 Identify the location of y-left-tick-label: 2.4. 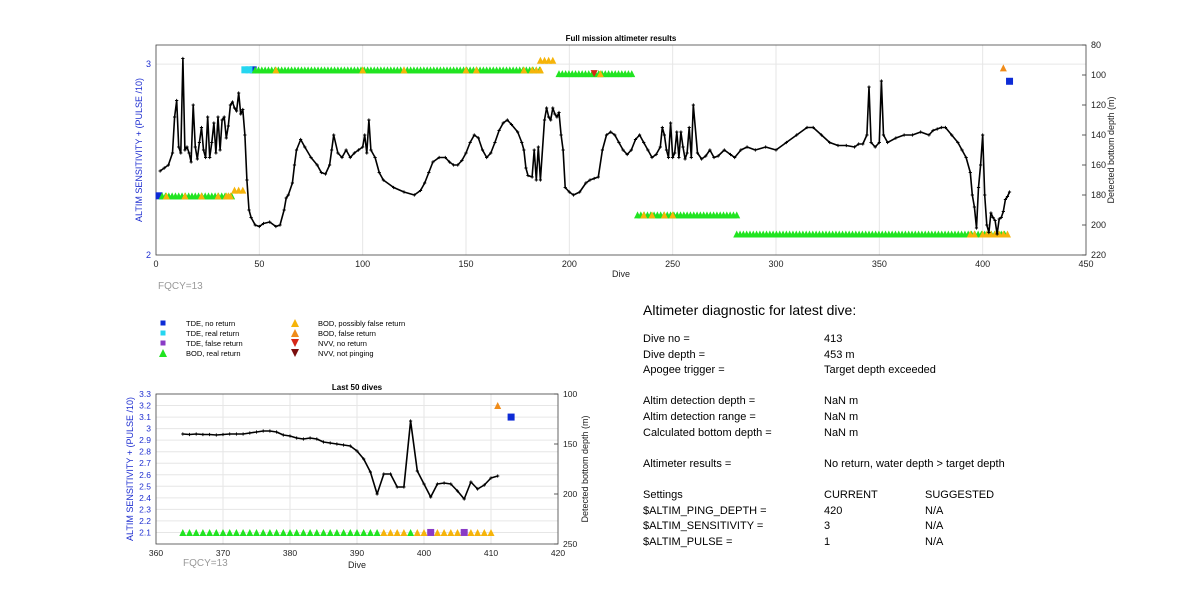
(145, 498).